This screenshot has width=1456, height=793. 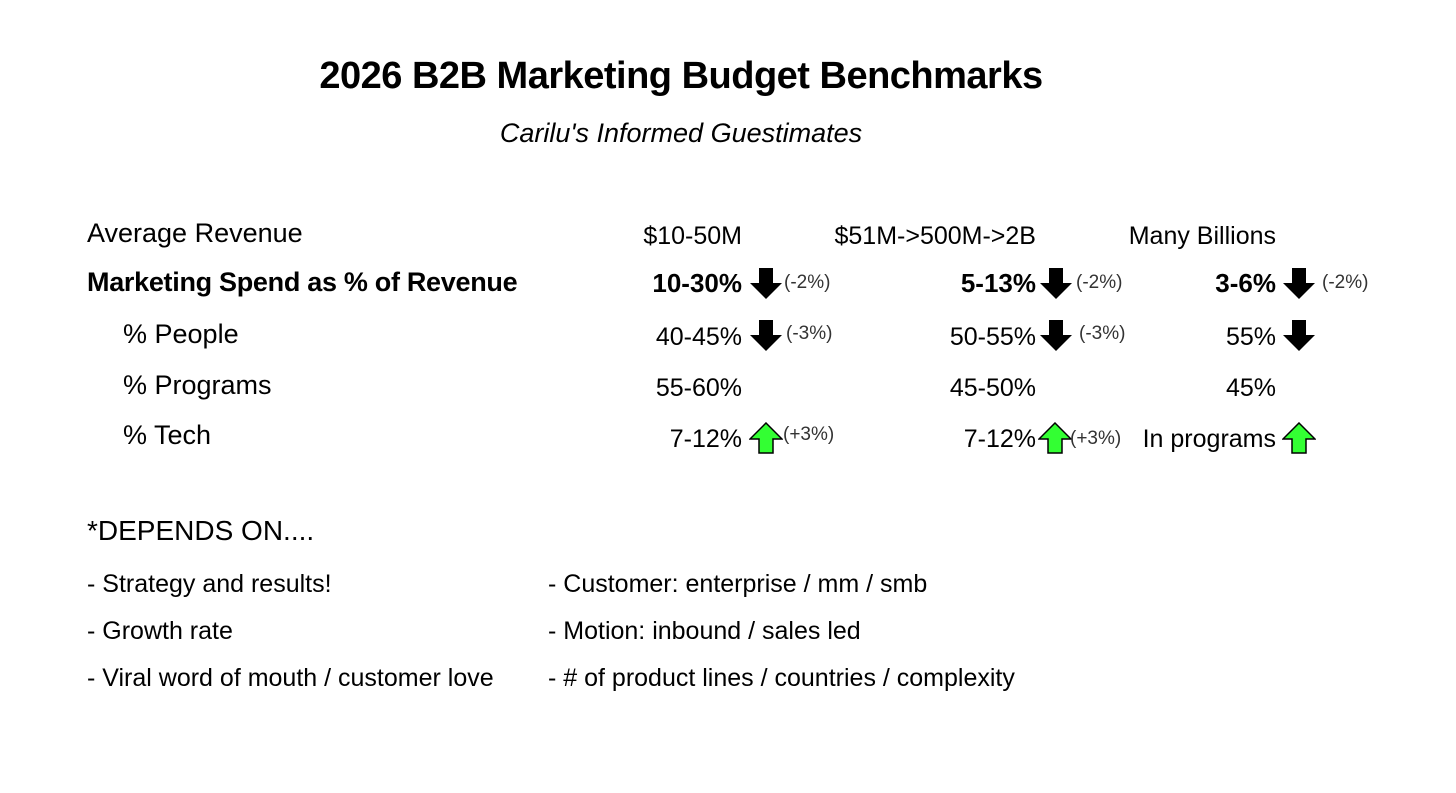 What do you see at coordinates (935, 236) in the screenshot?
I see `avg-revenue-col2: $51M->500M->2B` at bounding box center [935, 236].